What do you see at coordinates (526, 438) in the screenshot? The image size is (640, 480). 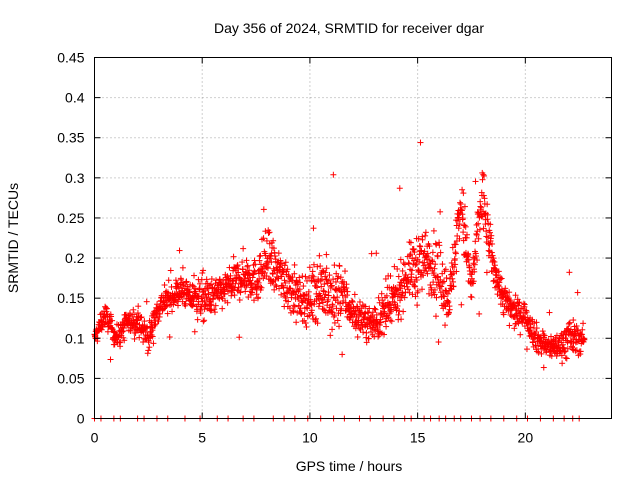 I see `x-tick-label: 20` at bounding box center [526, 438].